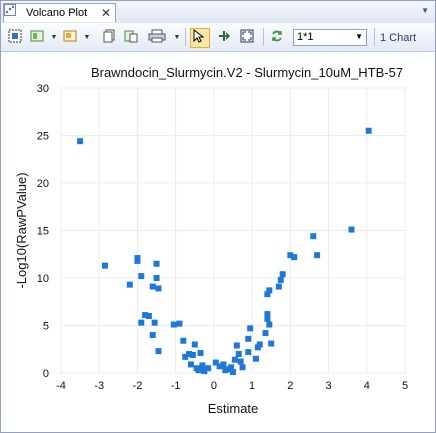  I want to click on x-tick-label: -3, so click(99, 386).